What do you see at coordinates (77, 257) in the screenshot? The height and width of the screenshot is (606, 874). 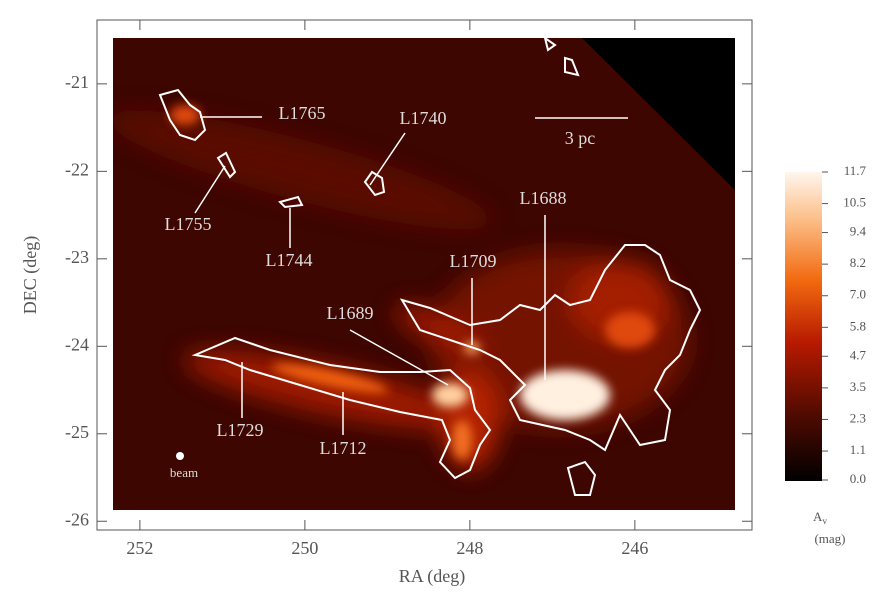 I see `y-tick-label: -23` at bounding box center [77, 257].